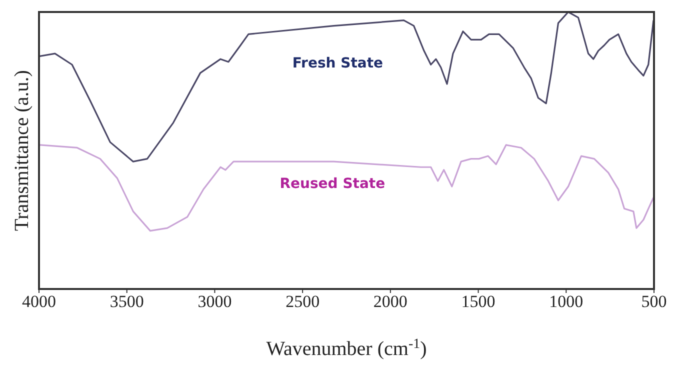 This screenshot has height=373, width=676. Describe the element at coordinates (346, 348) in the screenshot. I see `x-axis-title: Wavenumber (cm$^{-1}$)` at that location.